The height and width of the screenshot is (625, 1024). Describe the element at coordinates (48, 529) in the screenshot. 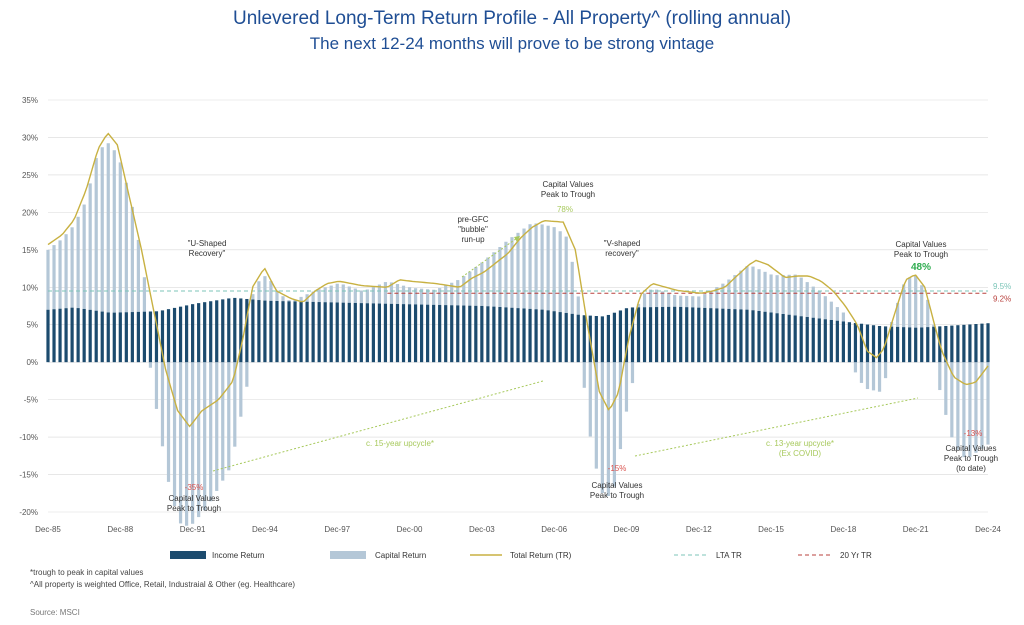

I see `x-tick-label: Dec-85` at that location.